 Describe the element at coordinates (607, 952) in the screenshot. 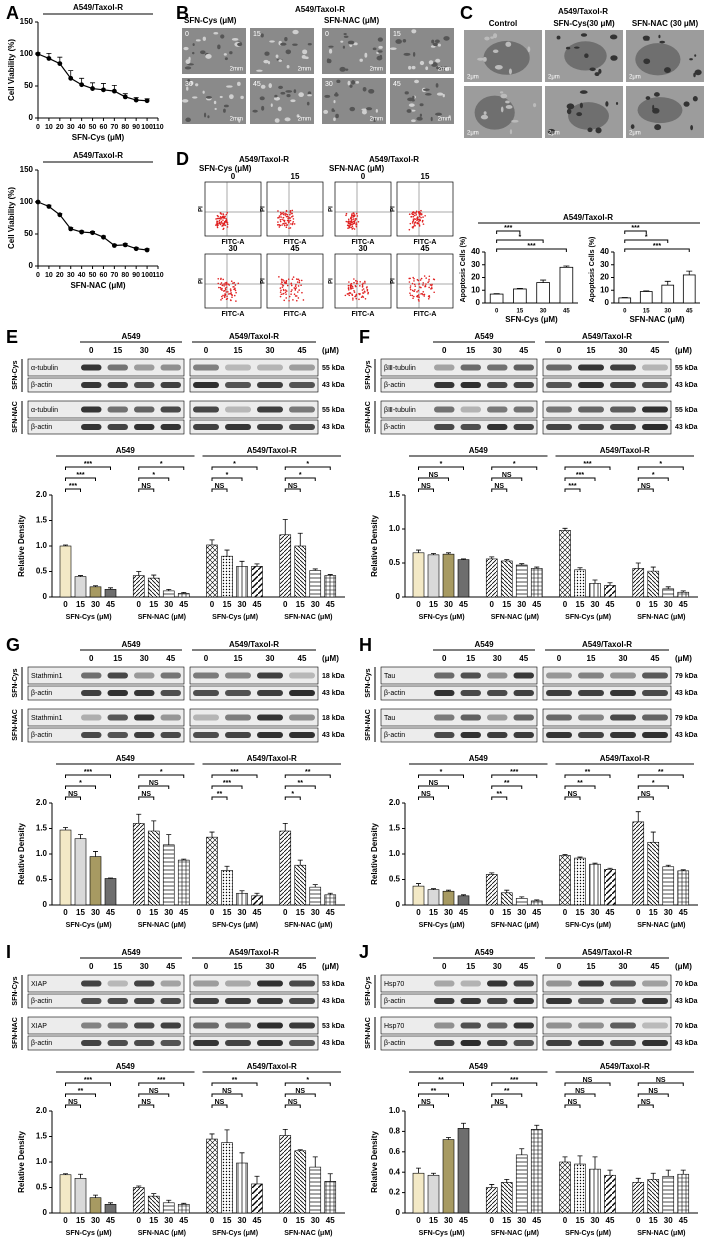

I see `cell-line: A549/Taxol-R` at that location.